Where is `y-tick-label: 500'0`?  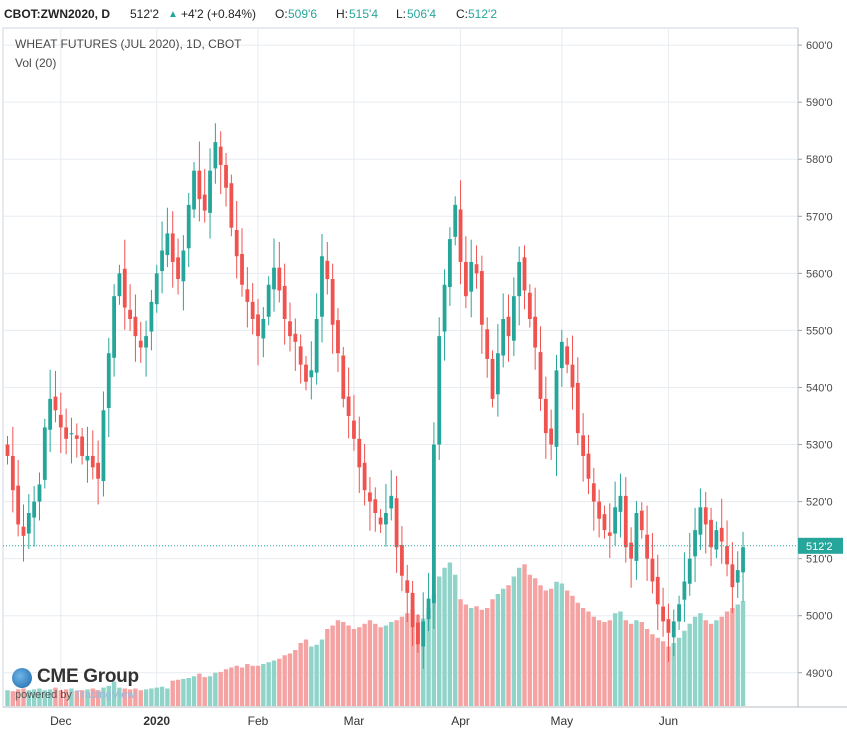
y-tick-label: 500'0 is located at coordinates (819, 617).